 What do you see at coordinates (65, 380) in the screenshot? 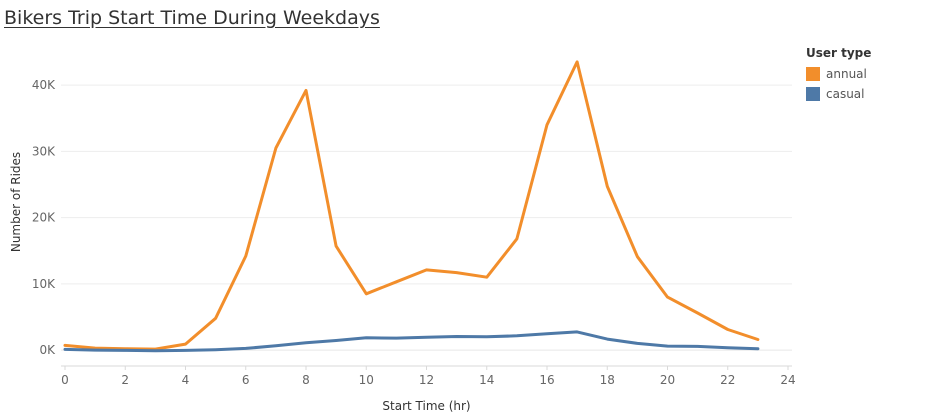
I see `x-tick-label: 0` at bounding box center [65, 380].